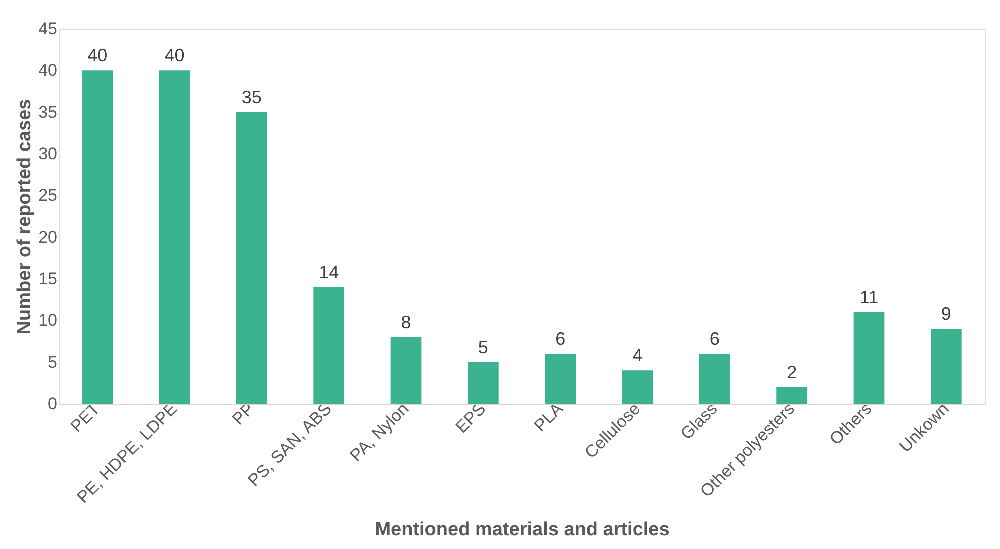  What do you see at coordinates (792, 372) in the screenshot?
I see `data-label: 2` at bounding box center [792, 372].